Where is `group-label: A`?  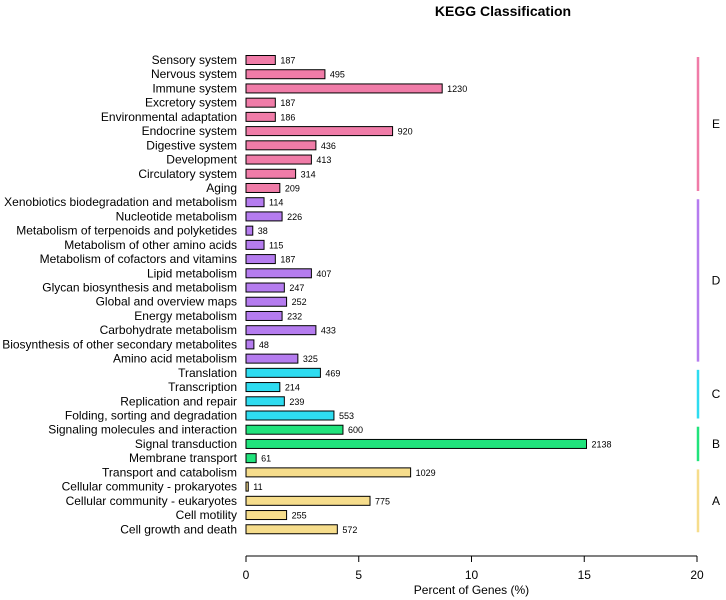
group-label: A is located at coordinates (716, 501).